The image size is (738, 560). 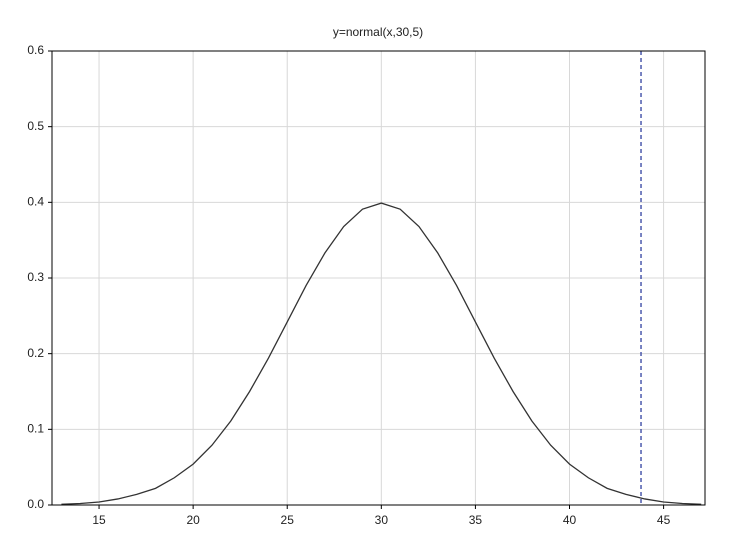 What do you see at coordinates (288, 520) in the screenshot?
I see `x-tick-label: 25` at bounding box center [288, 520].